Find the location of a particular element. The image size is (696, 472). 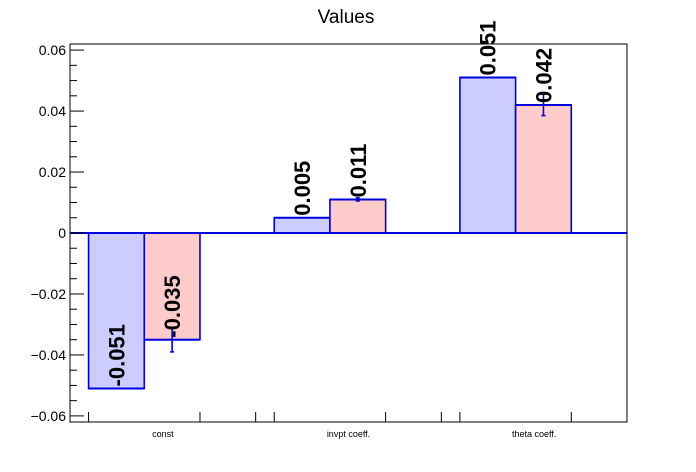

data-label-s0-2: 0.051 is located at coordinates (488, 47).